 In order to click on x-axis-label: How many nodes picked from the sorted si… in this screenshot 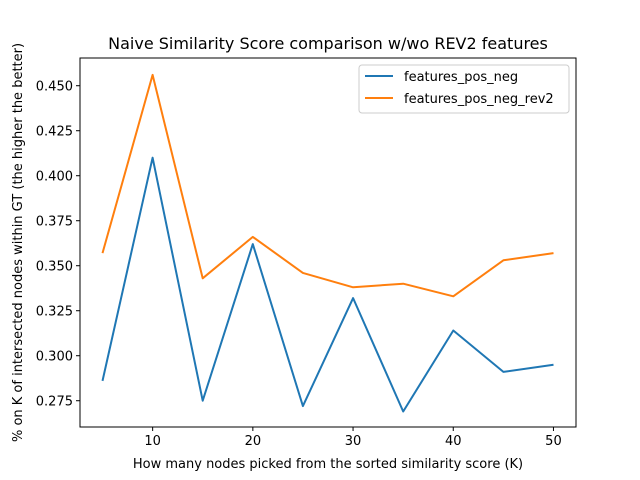, I will do `click(328, 464)`.